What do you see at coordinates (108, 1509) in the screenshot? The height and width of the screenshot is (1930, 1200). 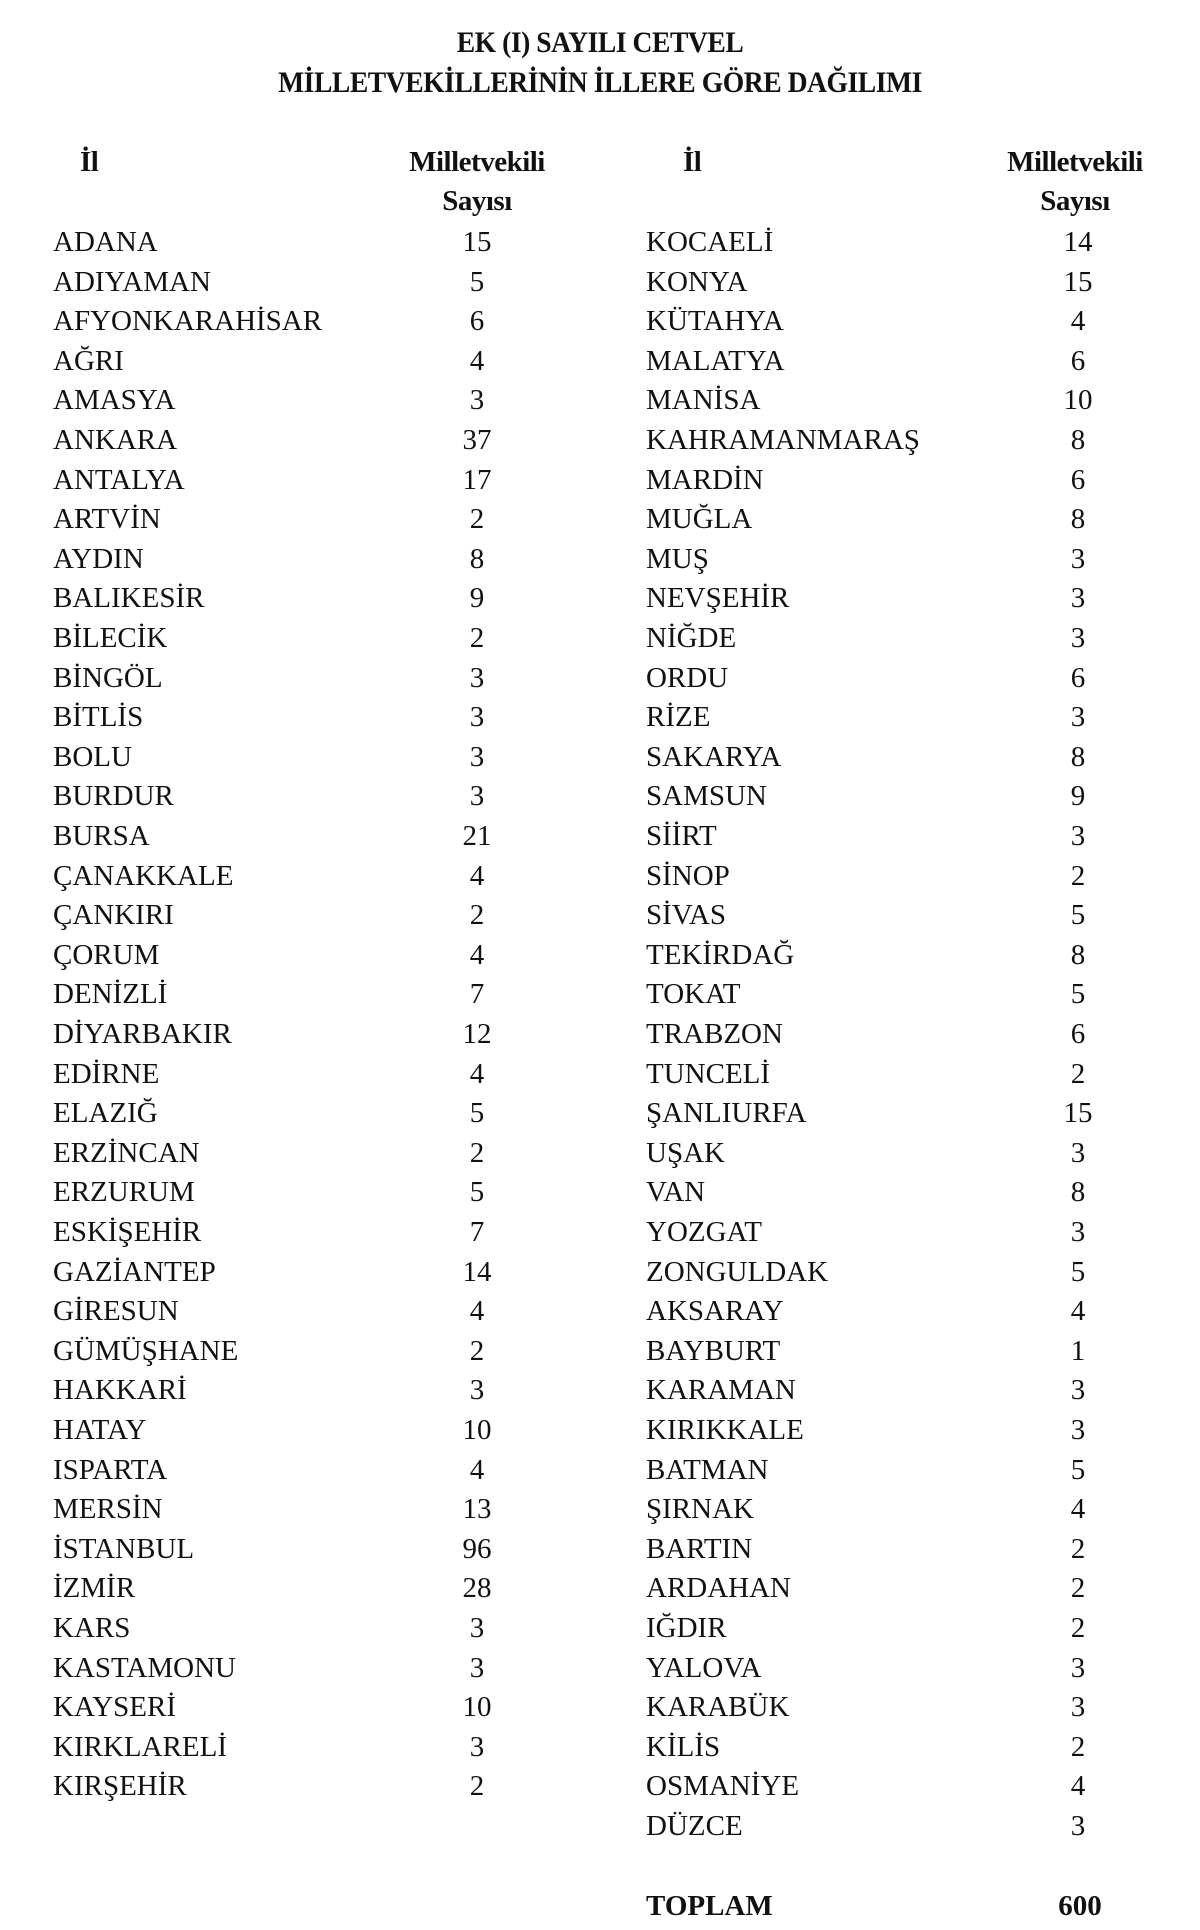 I see `province-name: MERSİN` at bounding box center [108, 1509].